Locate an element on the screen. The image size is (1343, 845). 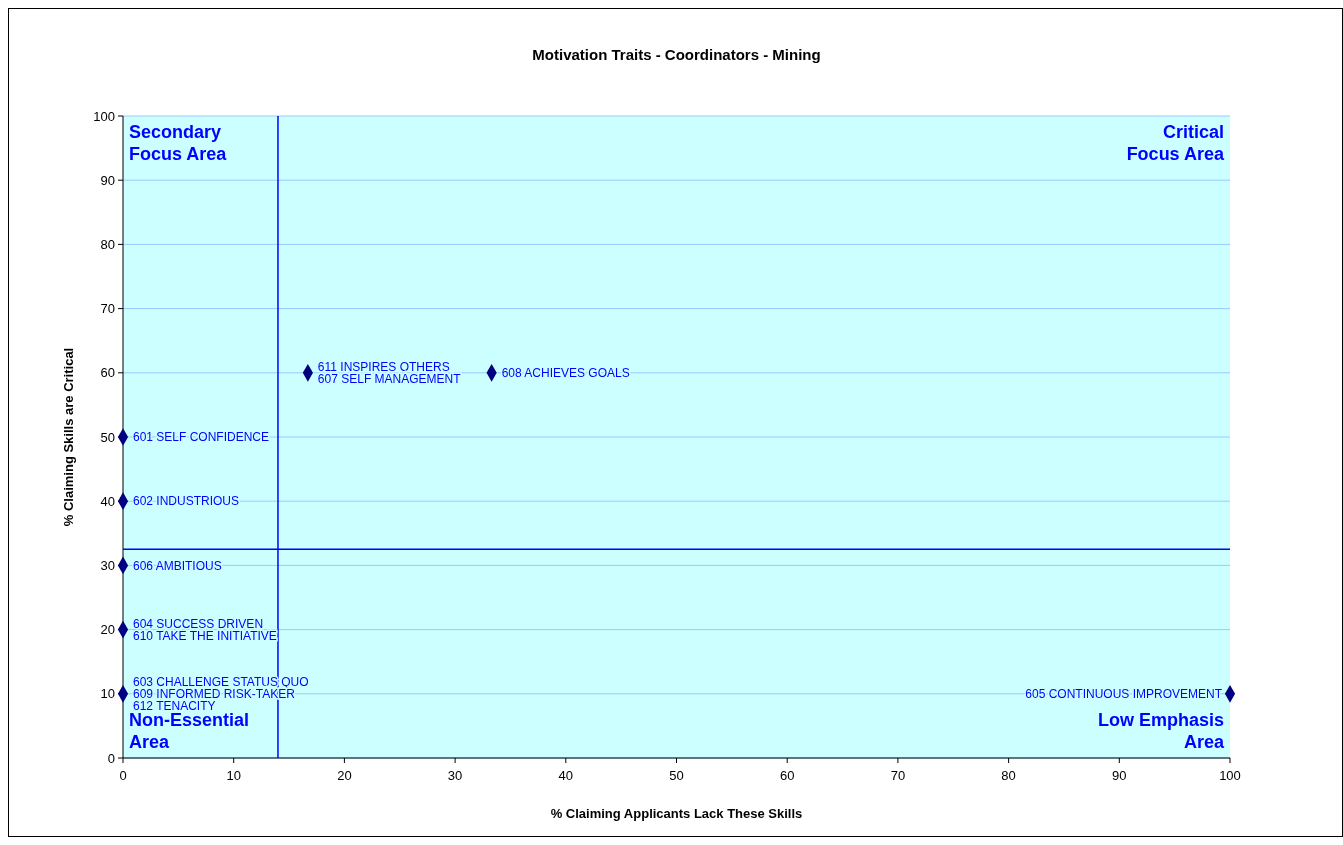
annotation: 604 SUCCESS DRIVEN is located at coordinates (198, 623).